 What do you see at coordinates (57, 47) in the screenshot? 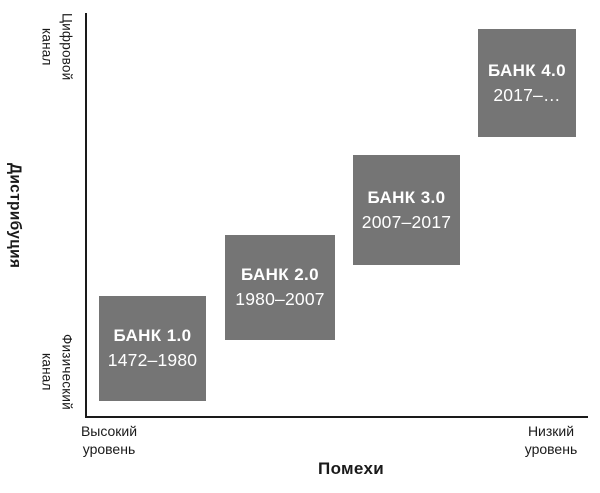
I see `y-axis-top-label: Цифровой канал` at bounding box center [57, 47].